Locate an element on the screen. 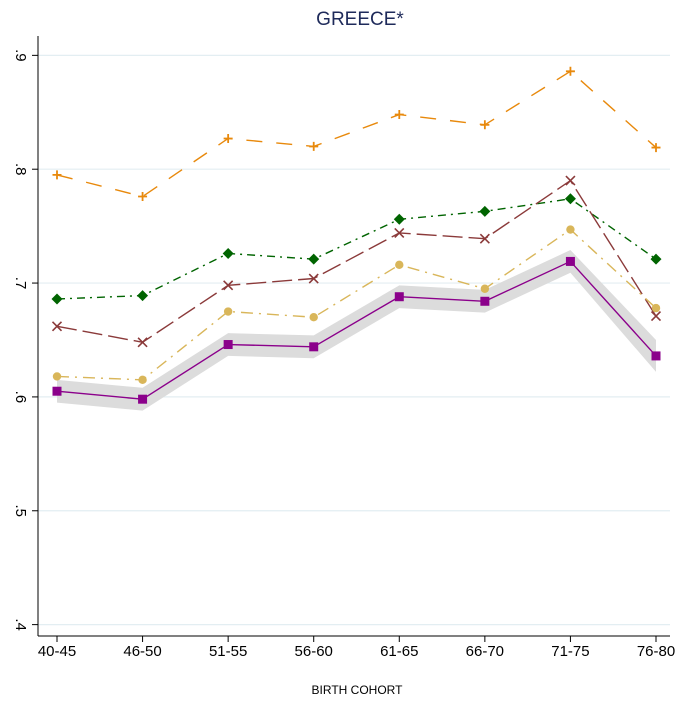  y-tick-label: .6 is located at coordinates (20, 397).